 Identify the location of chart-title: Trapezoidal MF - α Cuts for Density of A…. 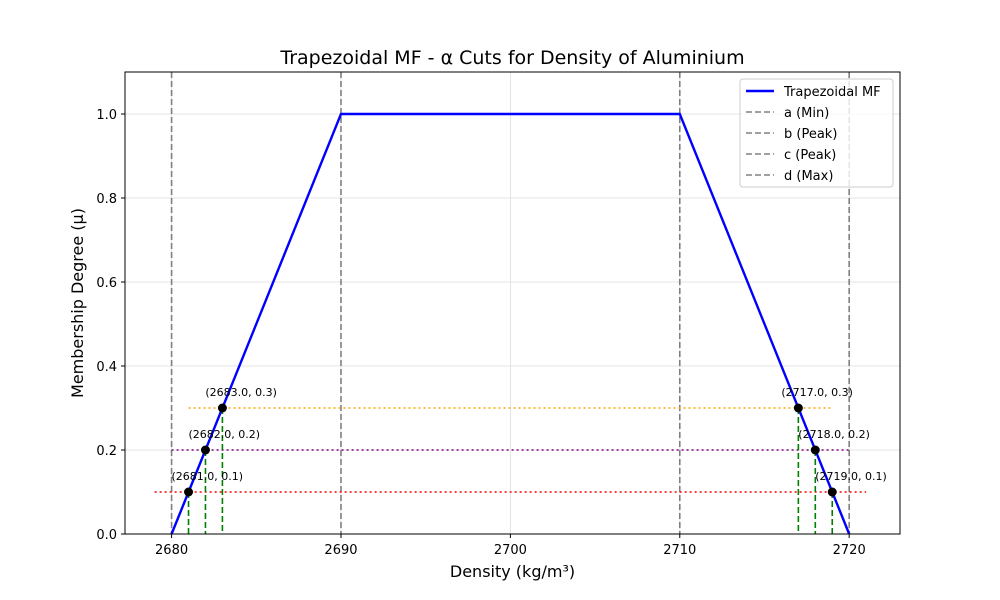
(511, 58).